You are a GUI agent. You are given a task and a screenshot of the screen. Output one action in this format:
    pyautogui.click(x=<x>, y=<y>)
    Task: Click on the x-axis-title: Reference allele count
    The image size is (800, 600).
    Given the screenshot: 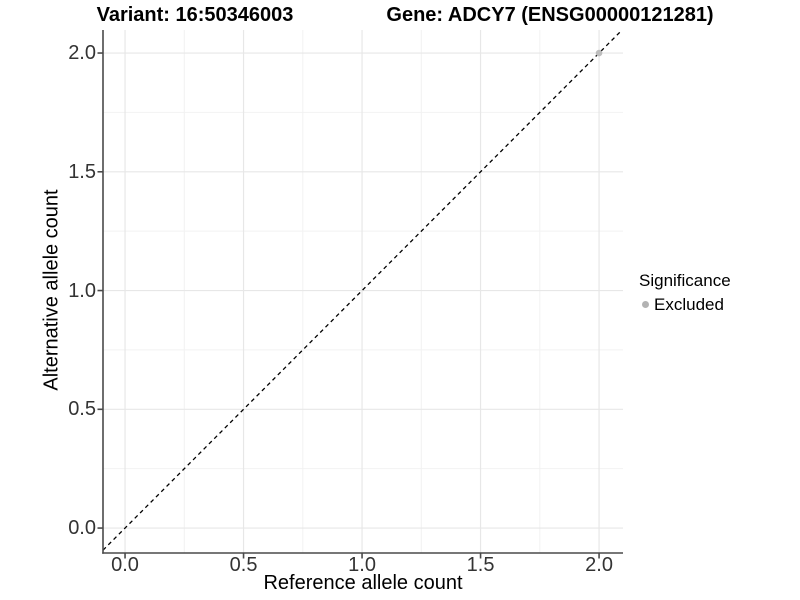 What is the action you would take?
    pyautogui.click(x=363, y=583)
    